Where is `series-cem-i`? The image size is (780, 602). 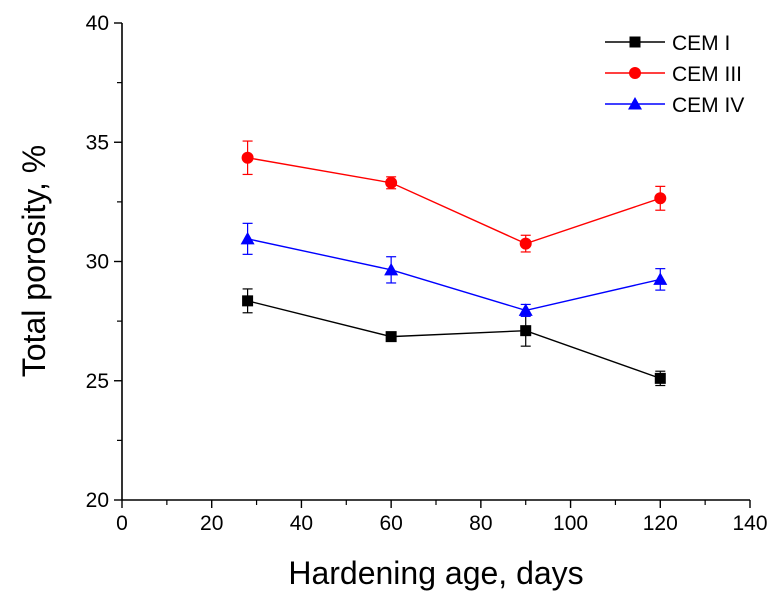
series-cem-i is located at coordinates (454, 337).